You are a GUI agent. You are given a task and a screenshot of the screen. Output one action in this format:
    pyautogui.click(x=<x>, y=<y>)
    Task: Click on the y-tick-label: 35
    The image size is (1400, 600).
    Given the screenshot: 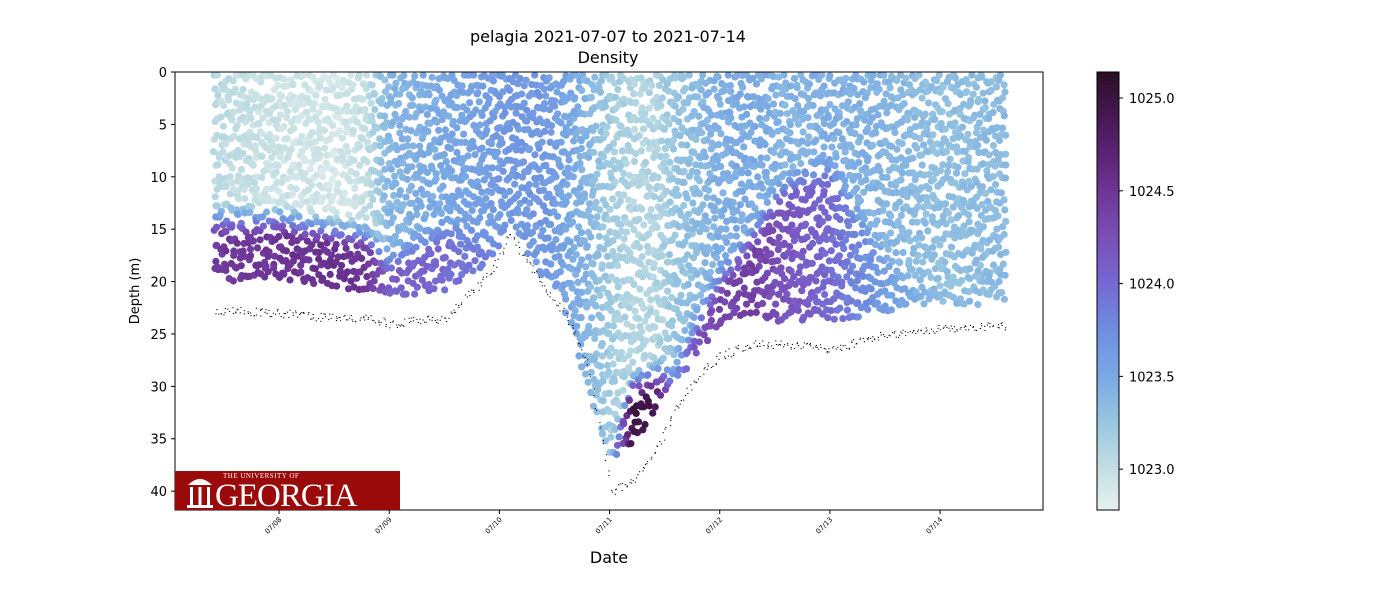 What is the action you would take?
    pyautogui.click(x=158, y=440)
    